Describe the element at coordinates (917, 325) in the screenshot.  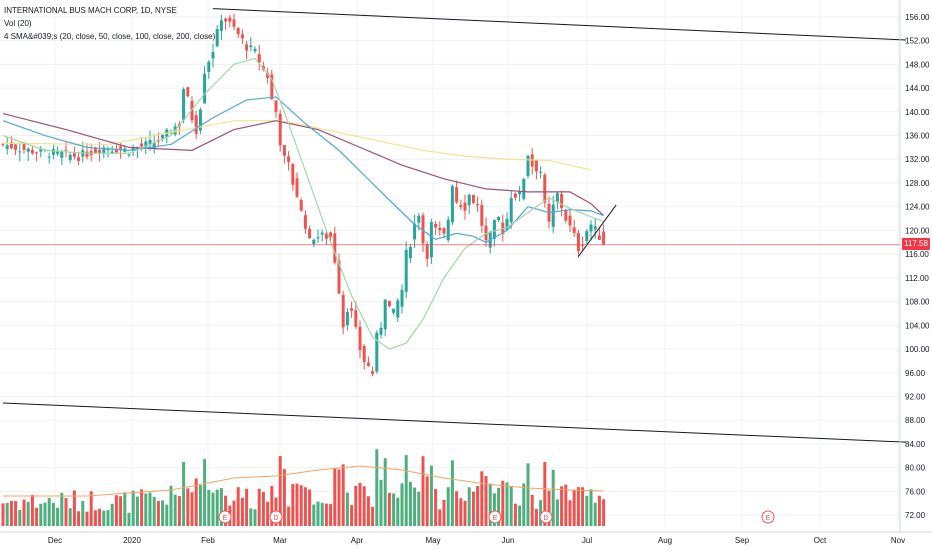
I see `y-tick-label: 104.00` at that location.